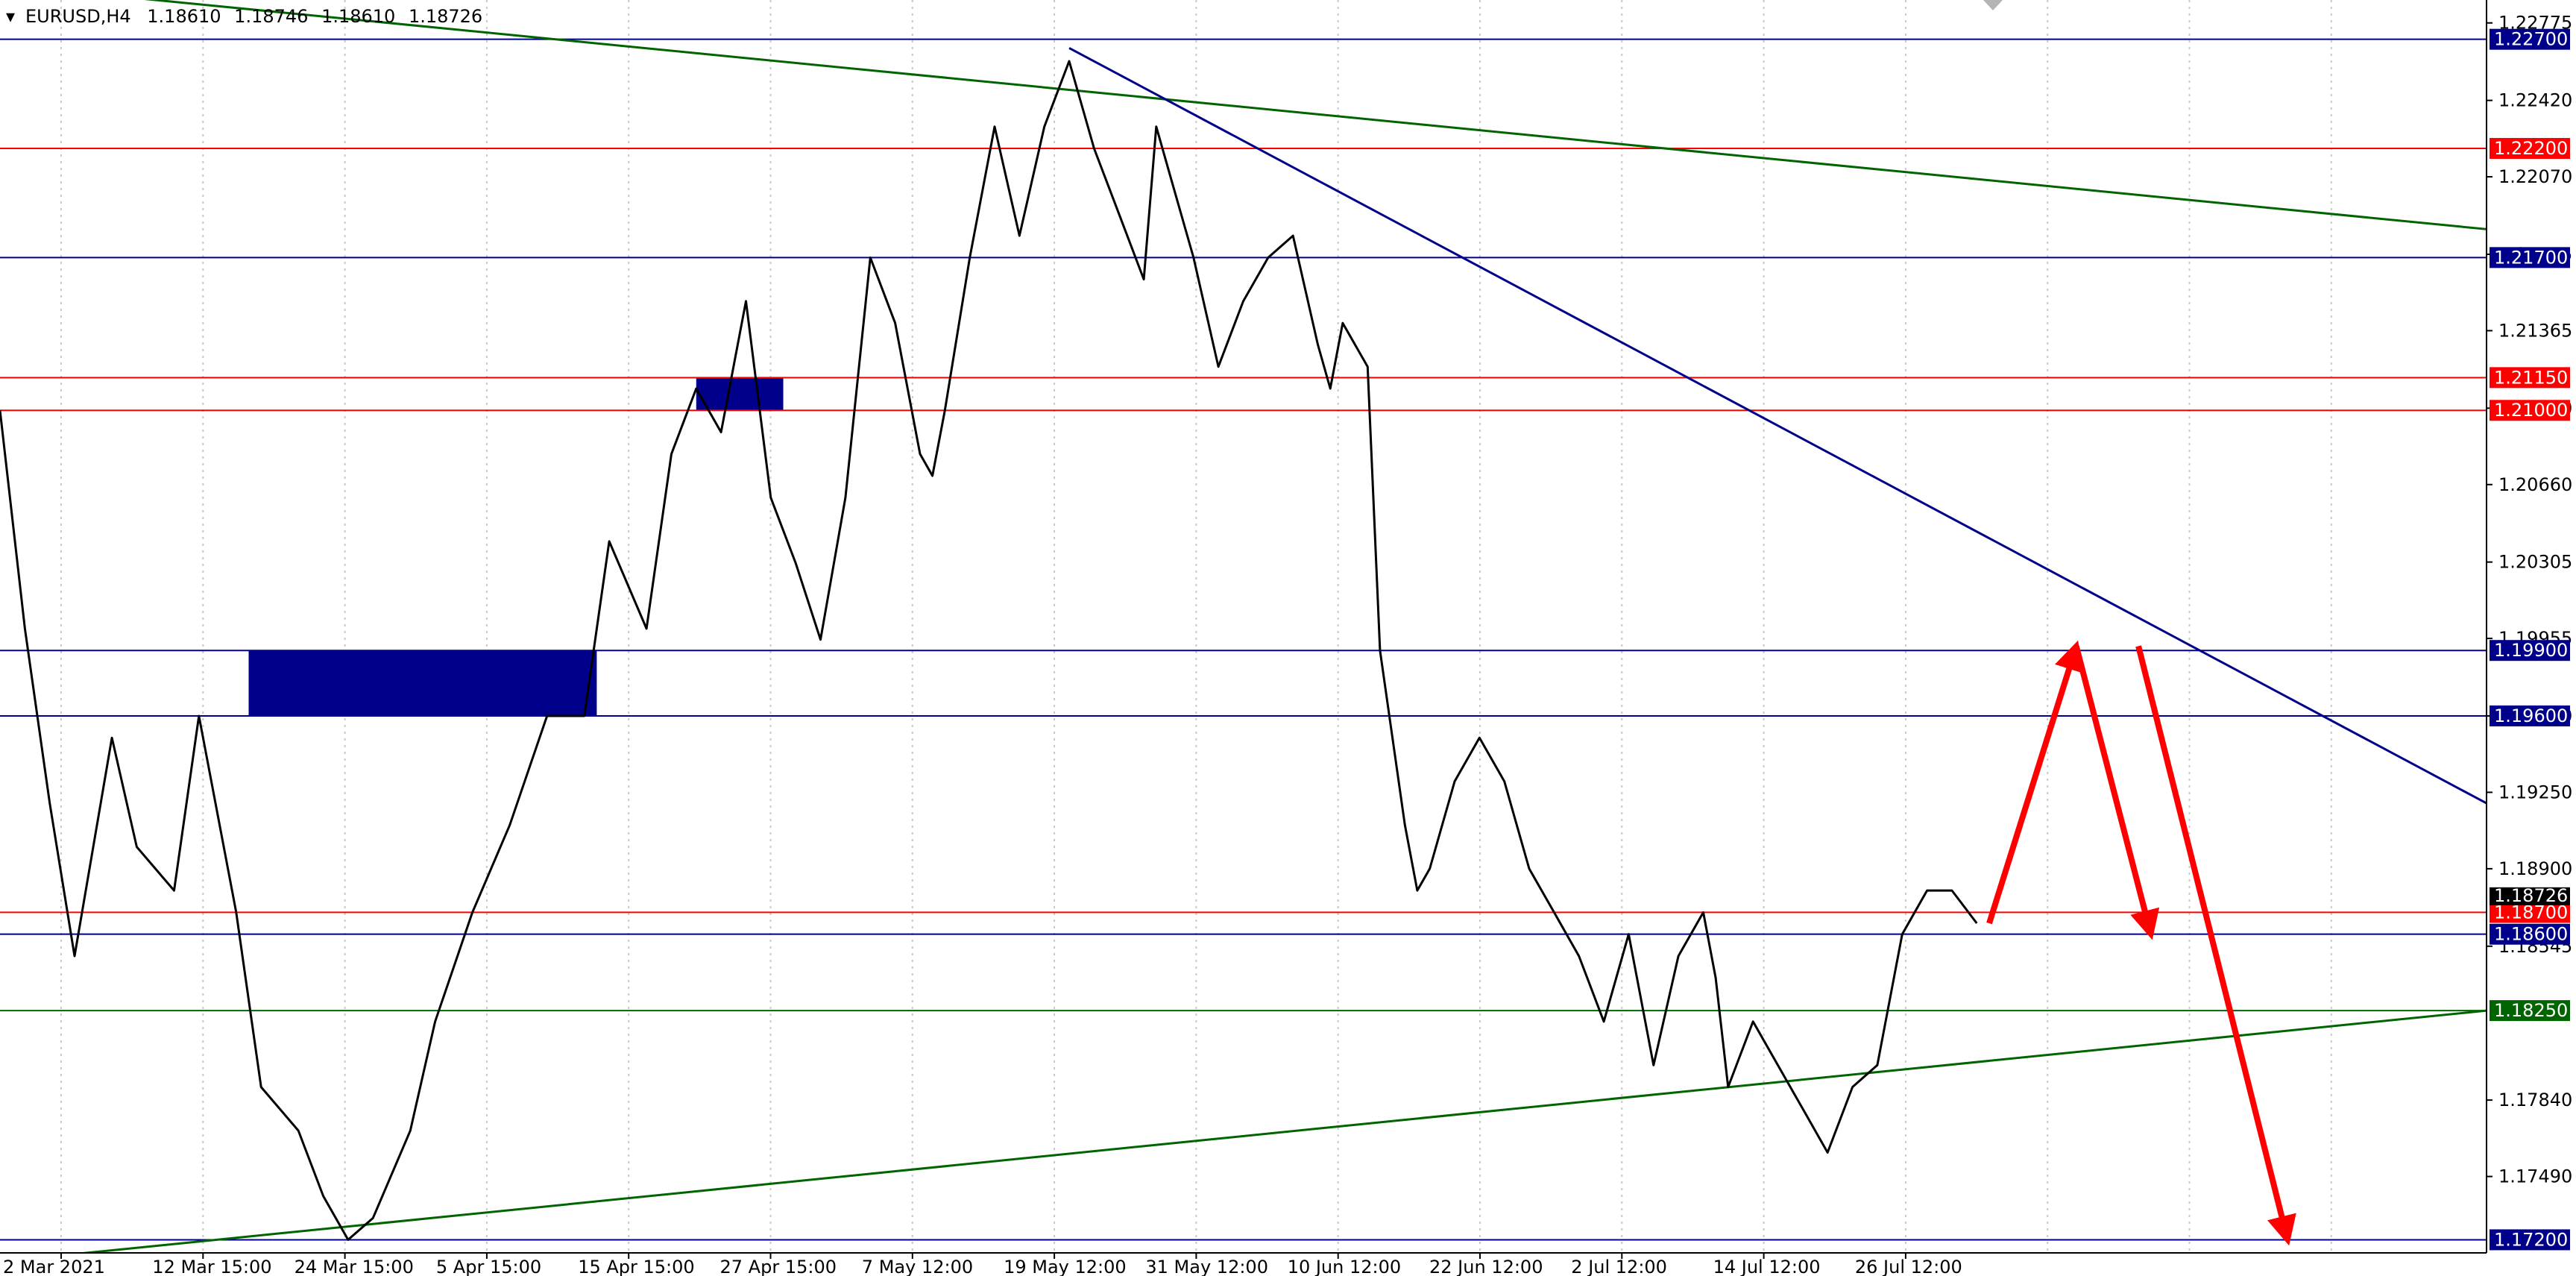 This screenshot has height=1276, width=2576. I want to click on time-tick-label: 24 Mar 15:00, so click(354, 1266).